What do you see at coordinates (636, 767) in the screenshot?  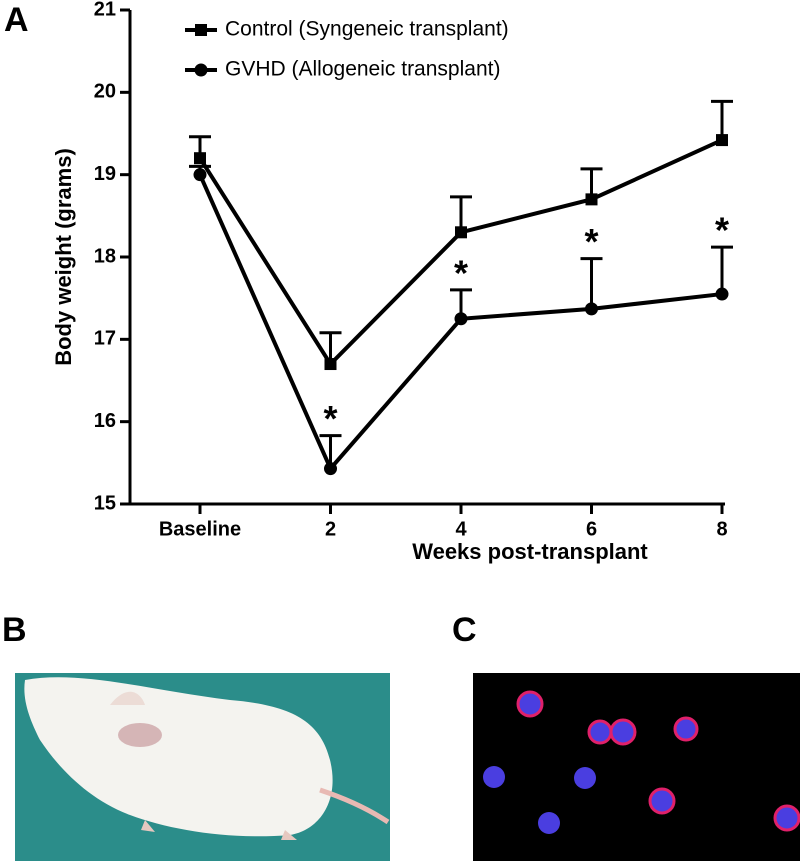 I see `microscopy-image` at bounding box center [636, 767].